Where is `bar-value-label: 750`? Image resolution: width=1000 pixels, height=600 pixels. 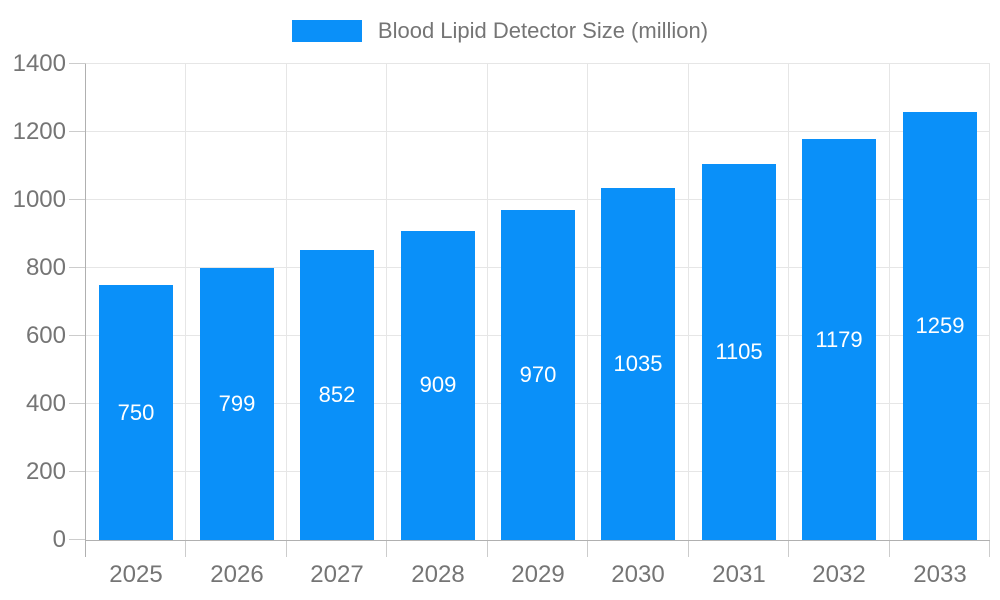
bar-value-label: 750 is located at coordinates (136, 412).